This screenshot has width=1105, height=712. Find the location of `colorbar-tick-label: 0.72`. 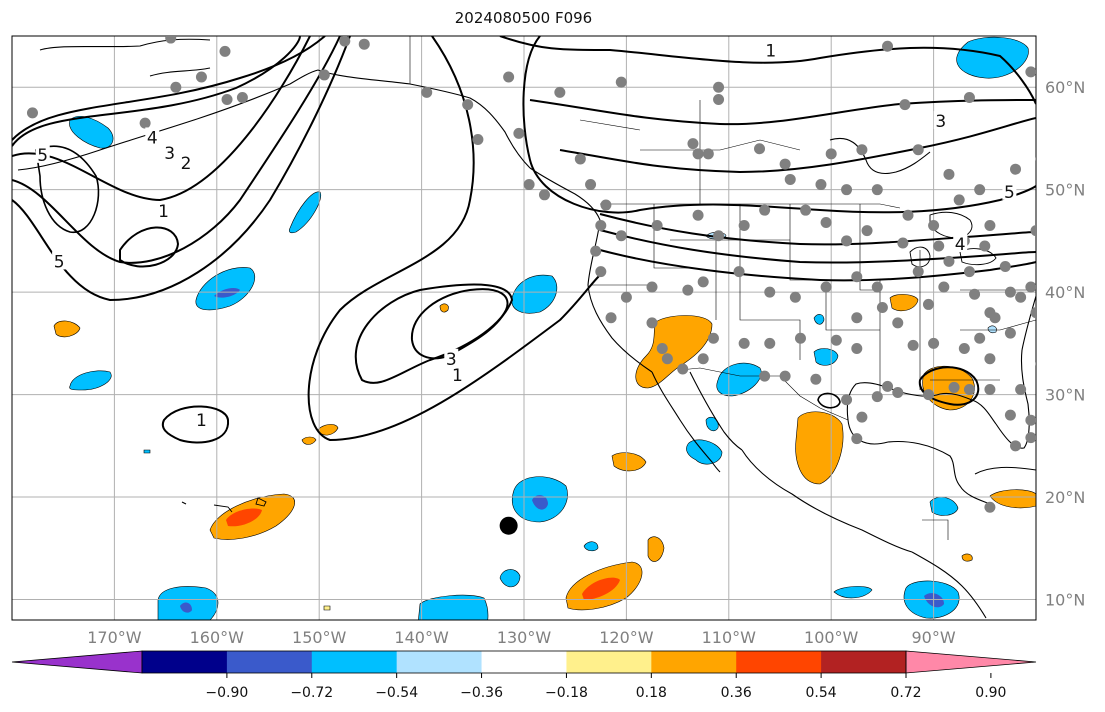

colorbar-tick-label: 0.72 is located at coordinates (905, 693).